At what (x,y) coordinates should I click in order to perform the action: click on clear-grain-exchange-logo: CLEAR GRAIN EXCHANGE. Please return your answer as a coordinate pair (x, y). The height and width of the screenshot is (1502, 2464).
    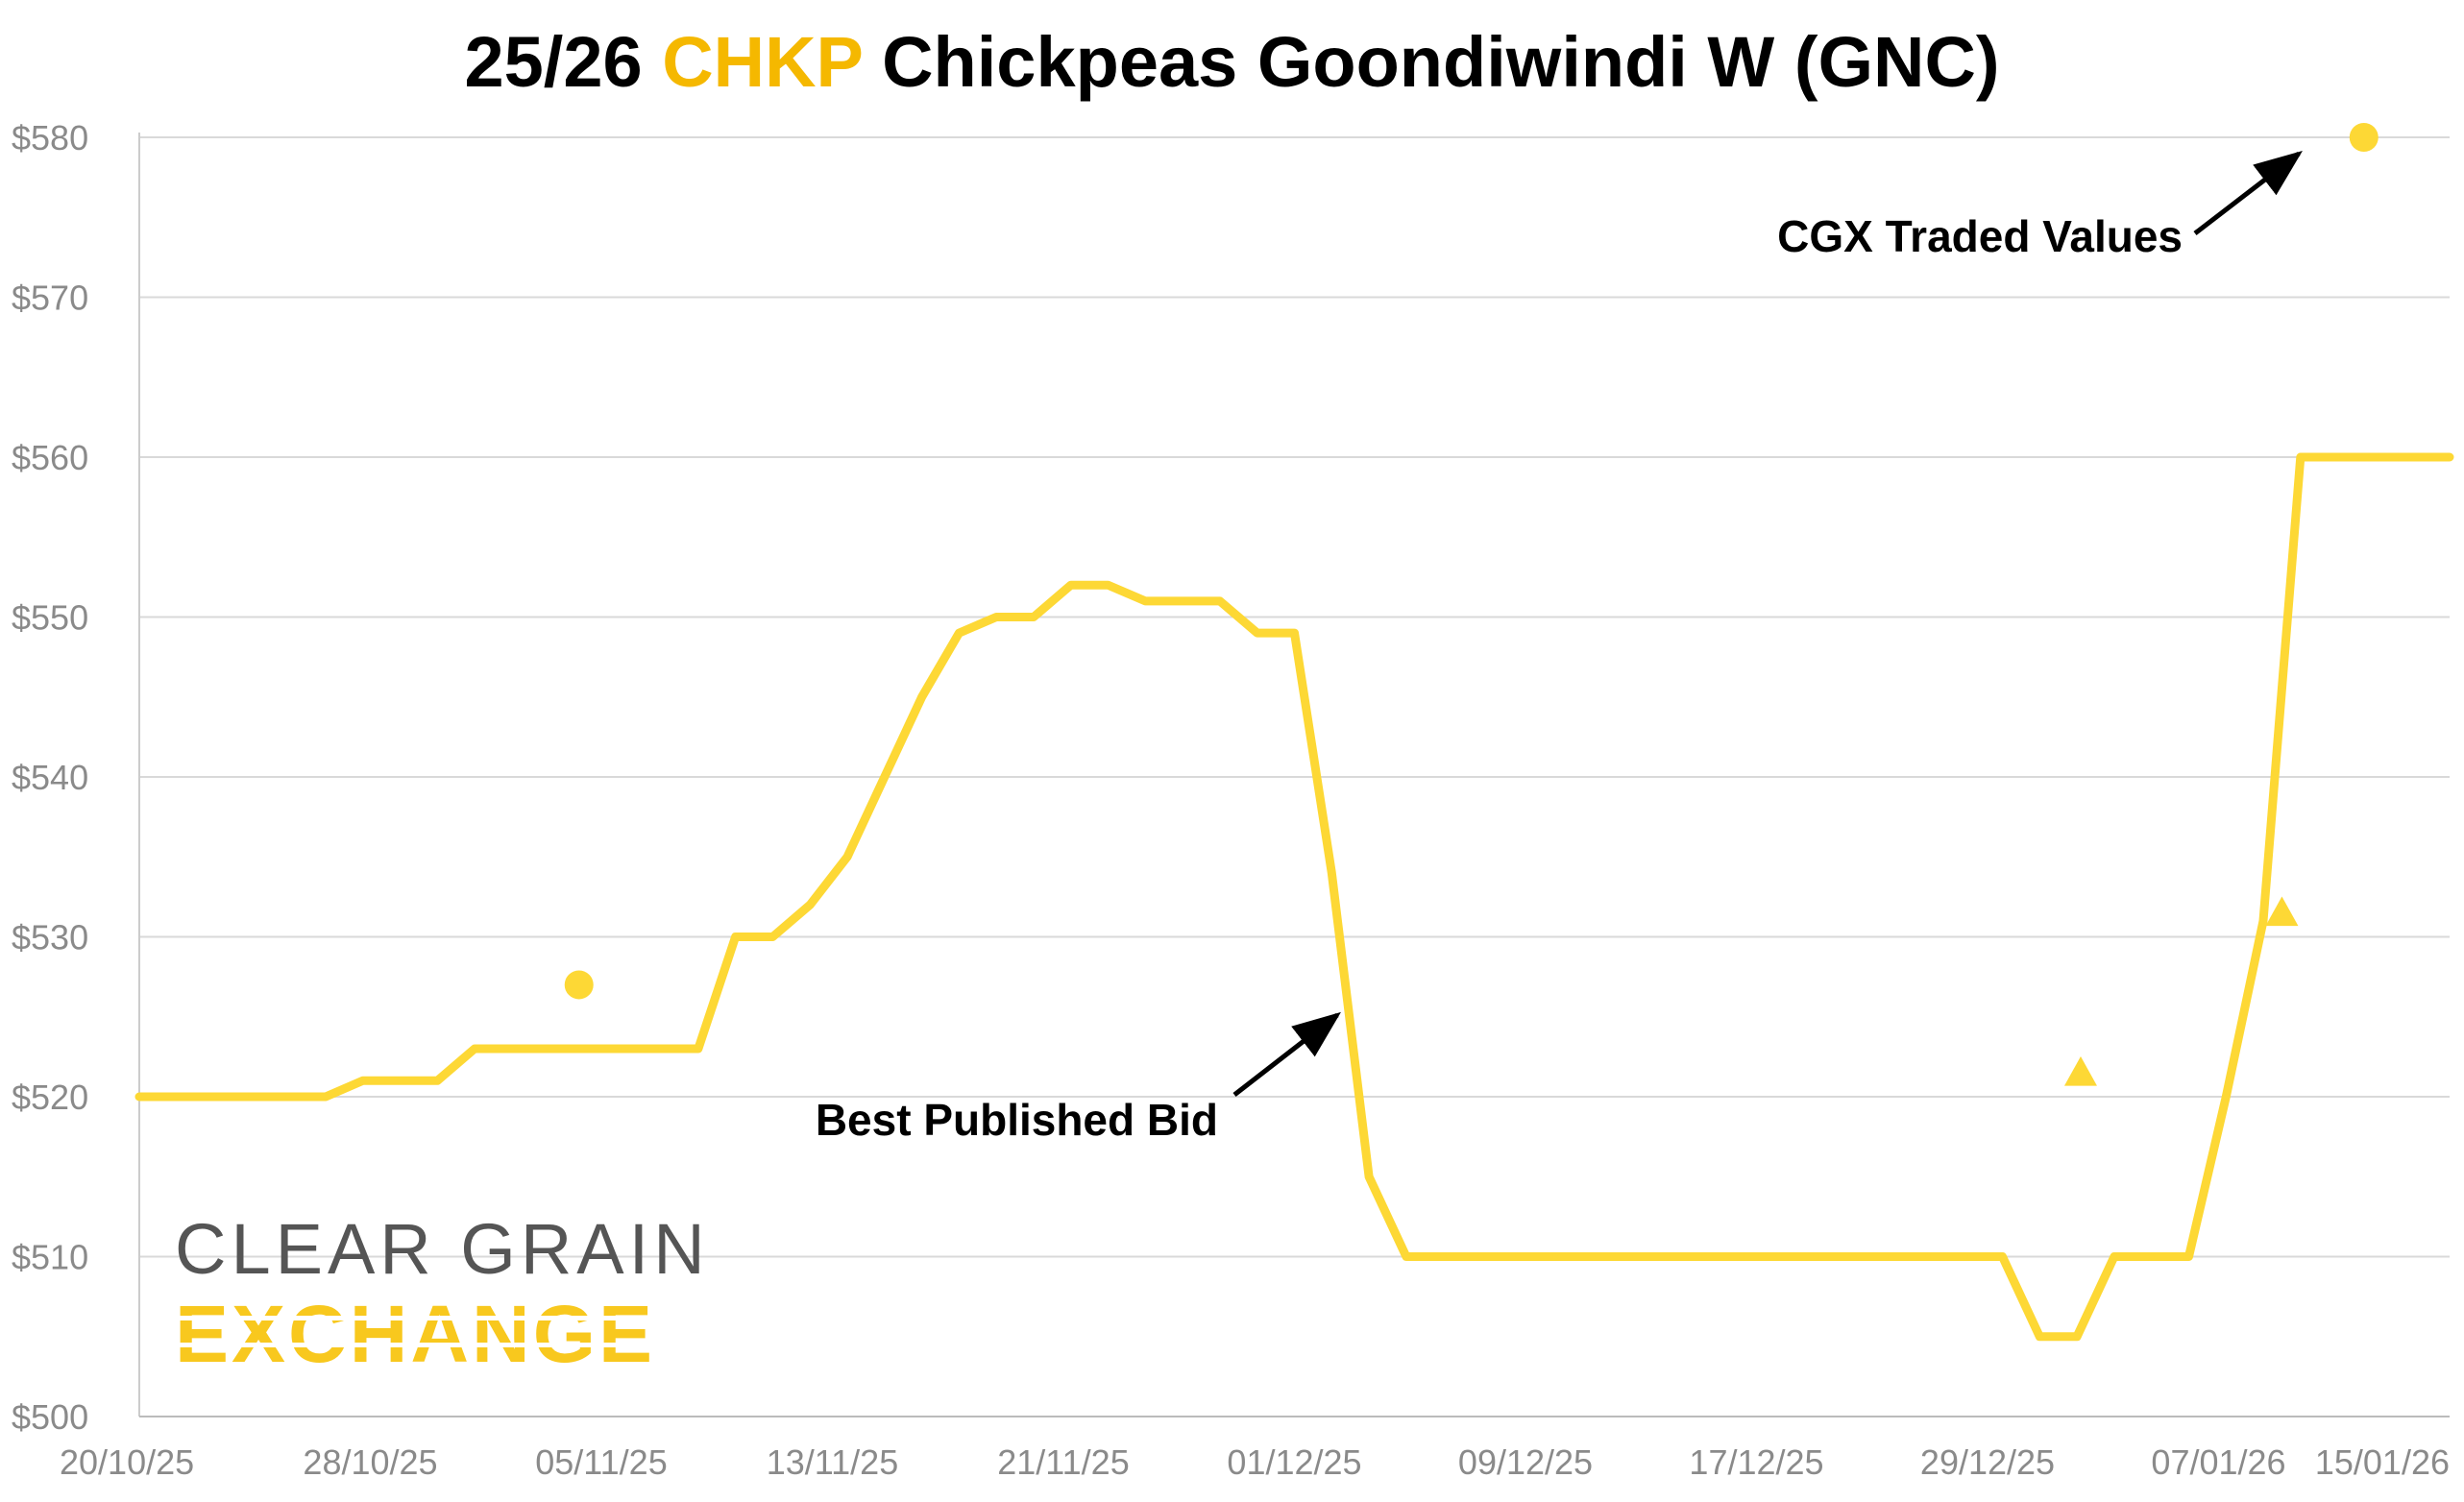
    Looking at the image, I should click on (443, 1290).